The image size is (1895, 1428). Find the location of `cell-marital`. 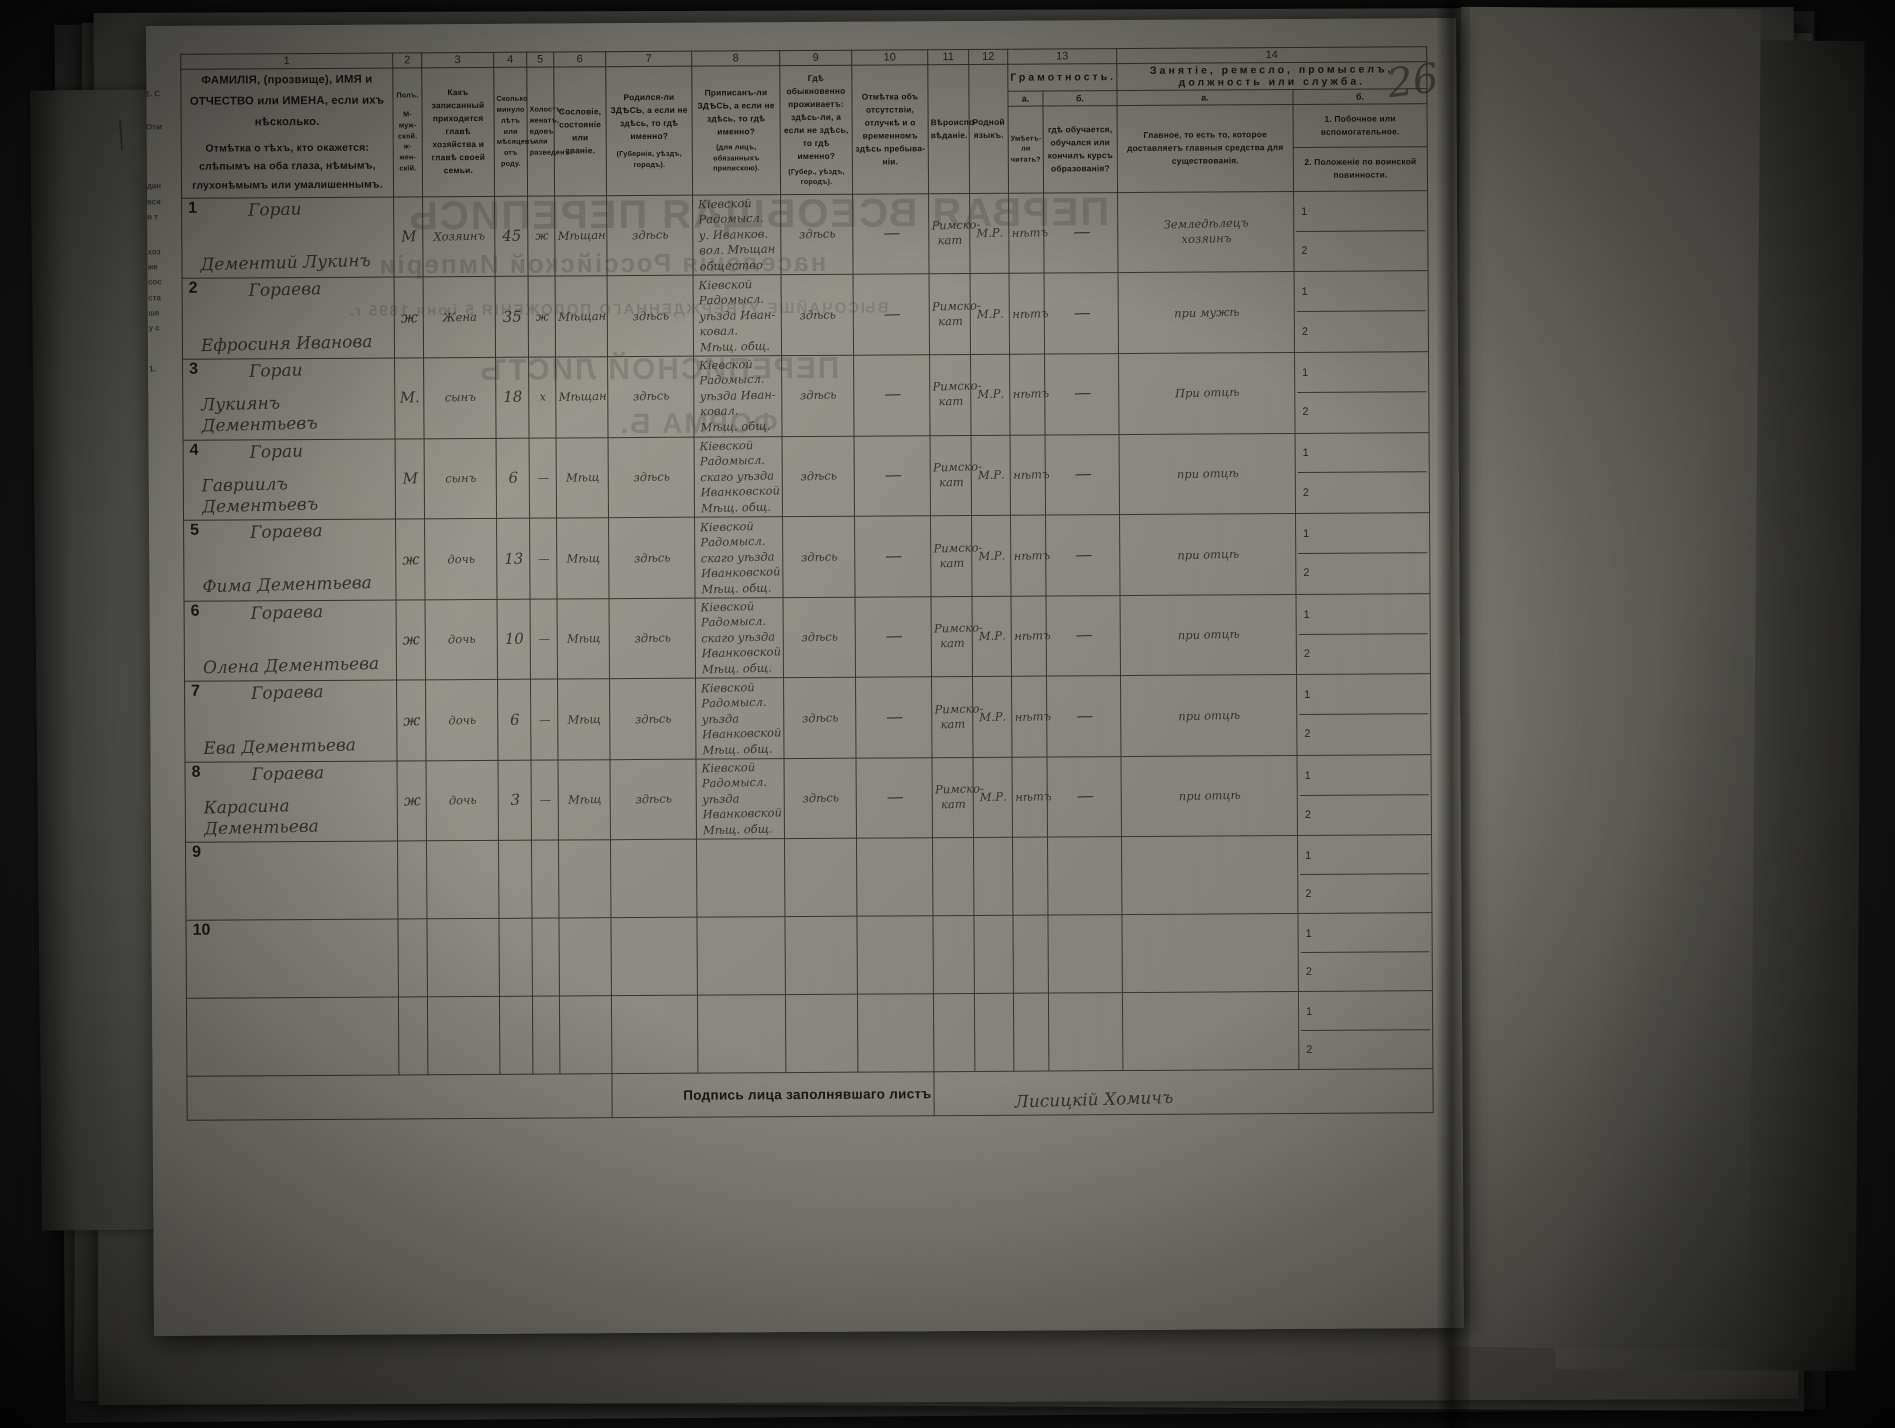

cell-marital is located at coordinates (546, 957).